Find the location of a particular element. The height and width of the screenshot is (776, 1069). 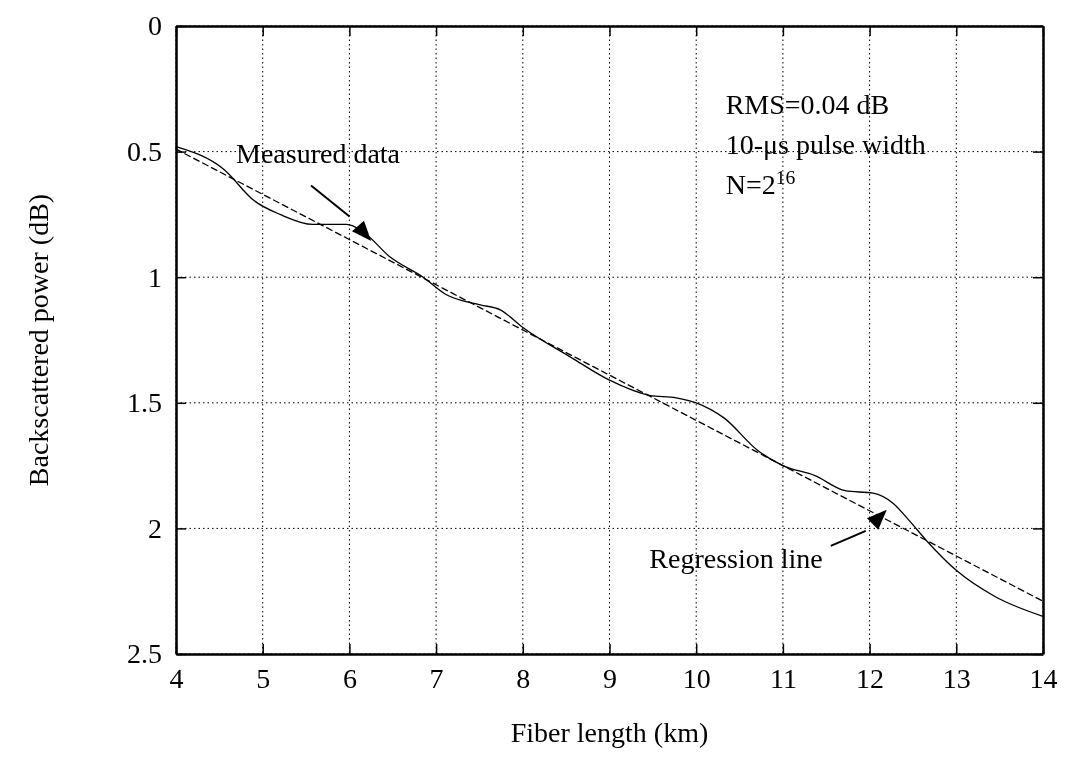

x-tick-label: 9 is located at coordinates (610, 678).